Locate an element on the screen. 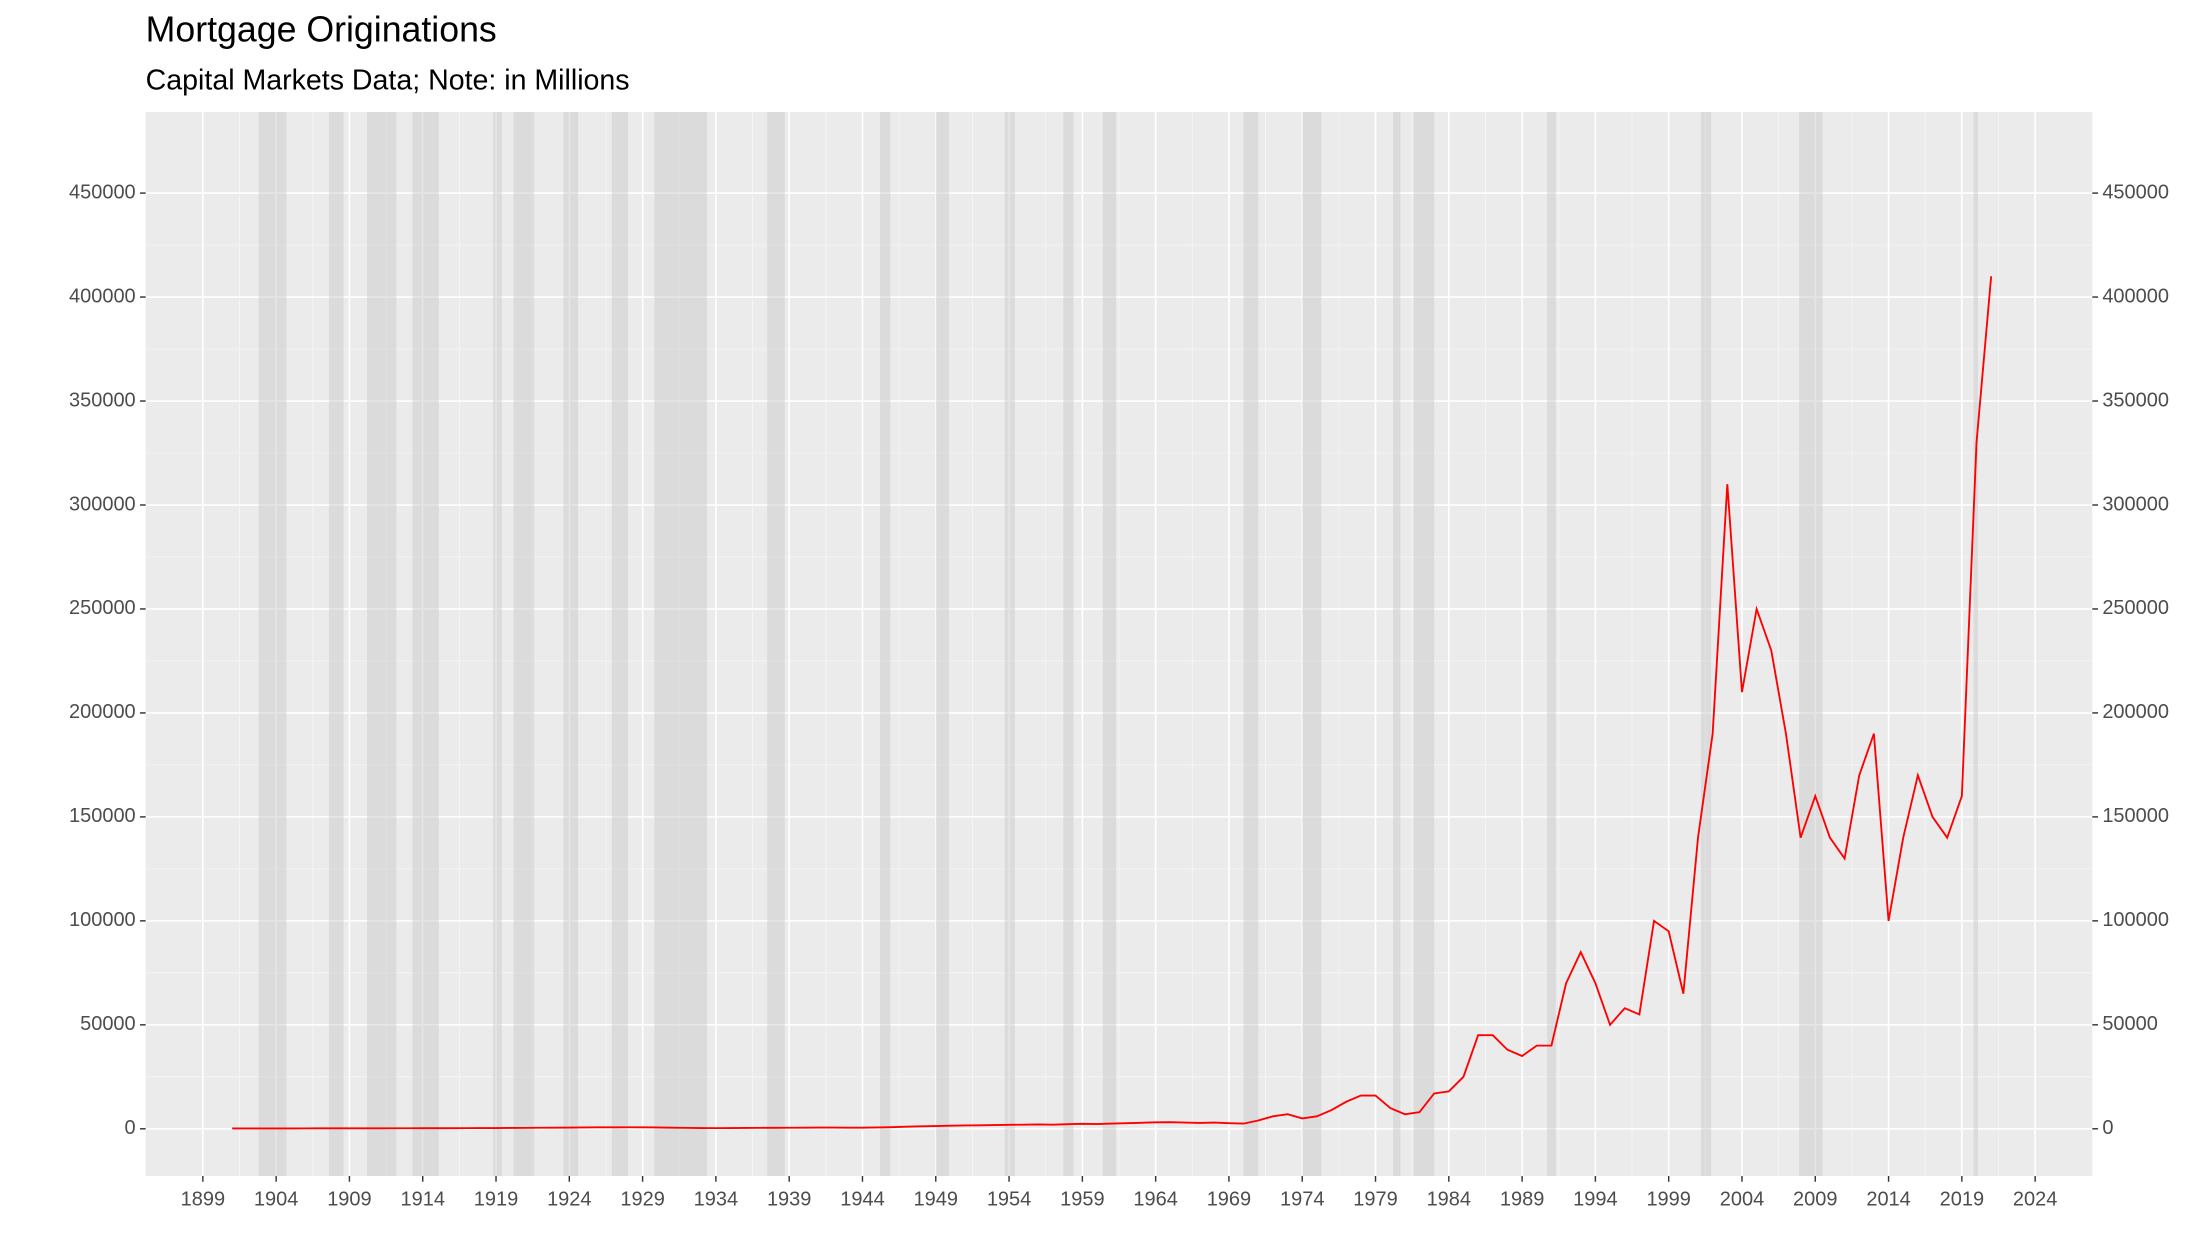  x-tick-label: 2019 is located at coordinates (1962, 1200).